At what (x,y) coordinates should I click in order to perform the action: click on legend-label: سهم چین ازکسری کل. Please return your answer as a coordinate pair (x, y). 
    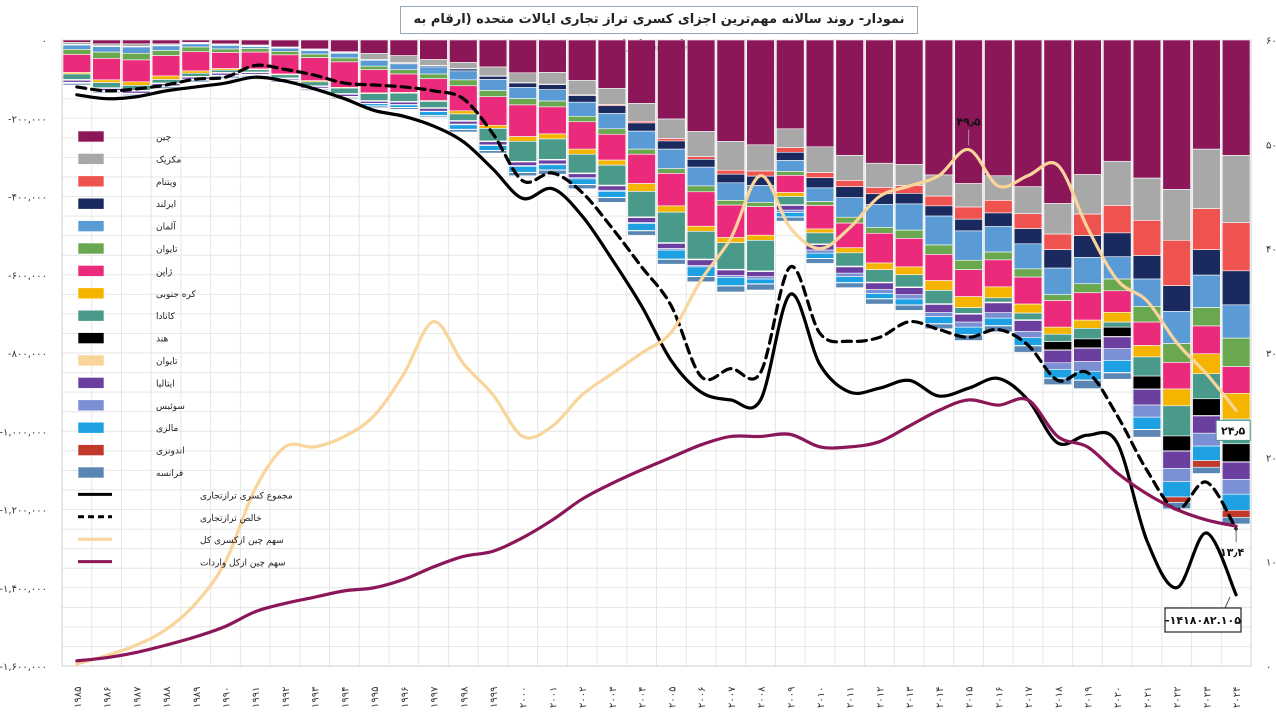
    Looking at the image, I should click on (242, 541).